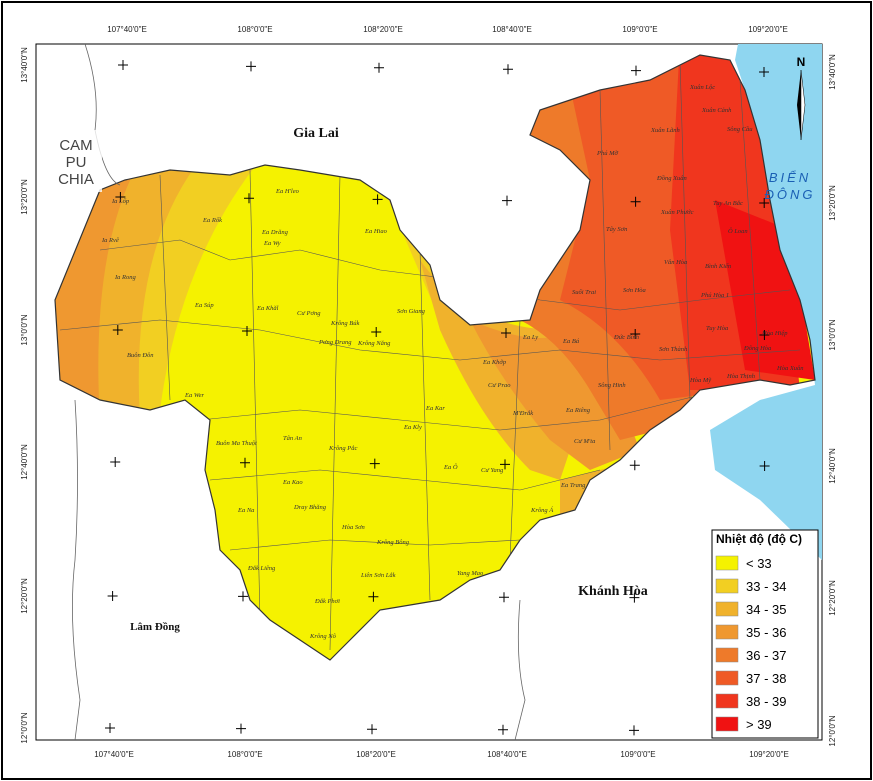 This screenshot has width=873, height=781. I want to click on commune-label: Ea Ly, so click(530, 337).